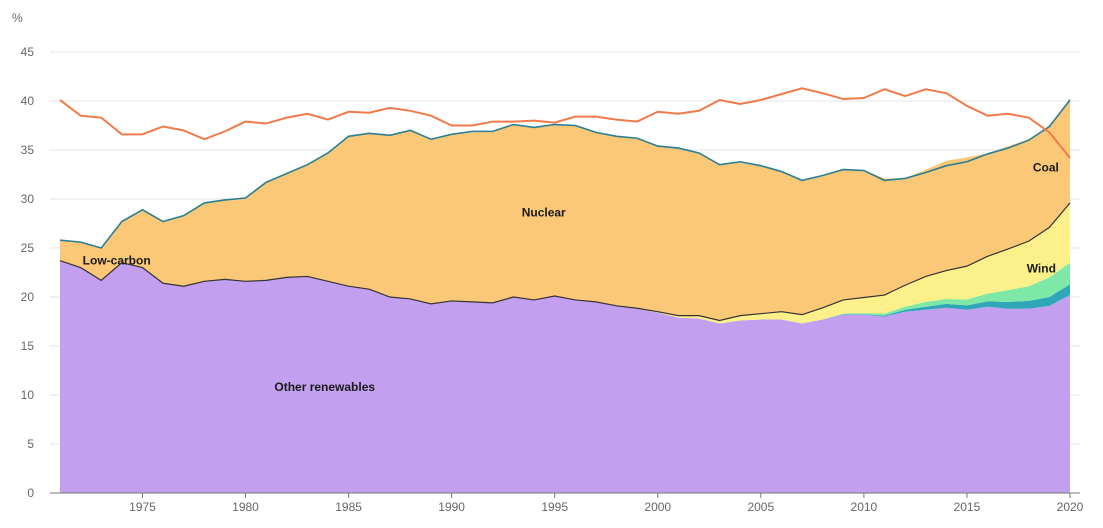 The height and width of the screenshot is (528, 1103). What do you see at coordinates (28, 52) in the screenshot?
I see `y-tick-label: 45` at bounding box center [28, 52].